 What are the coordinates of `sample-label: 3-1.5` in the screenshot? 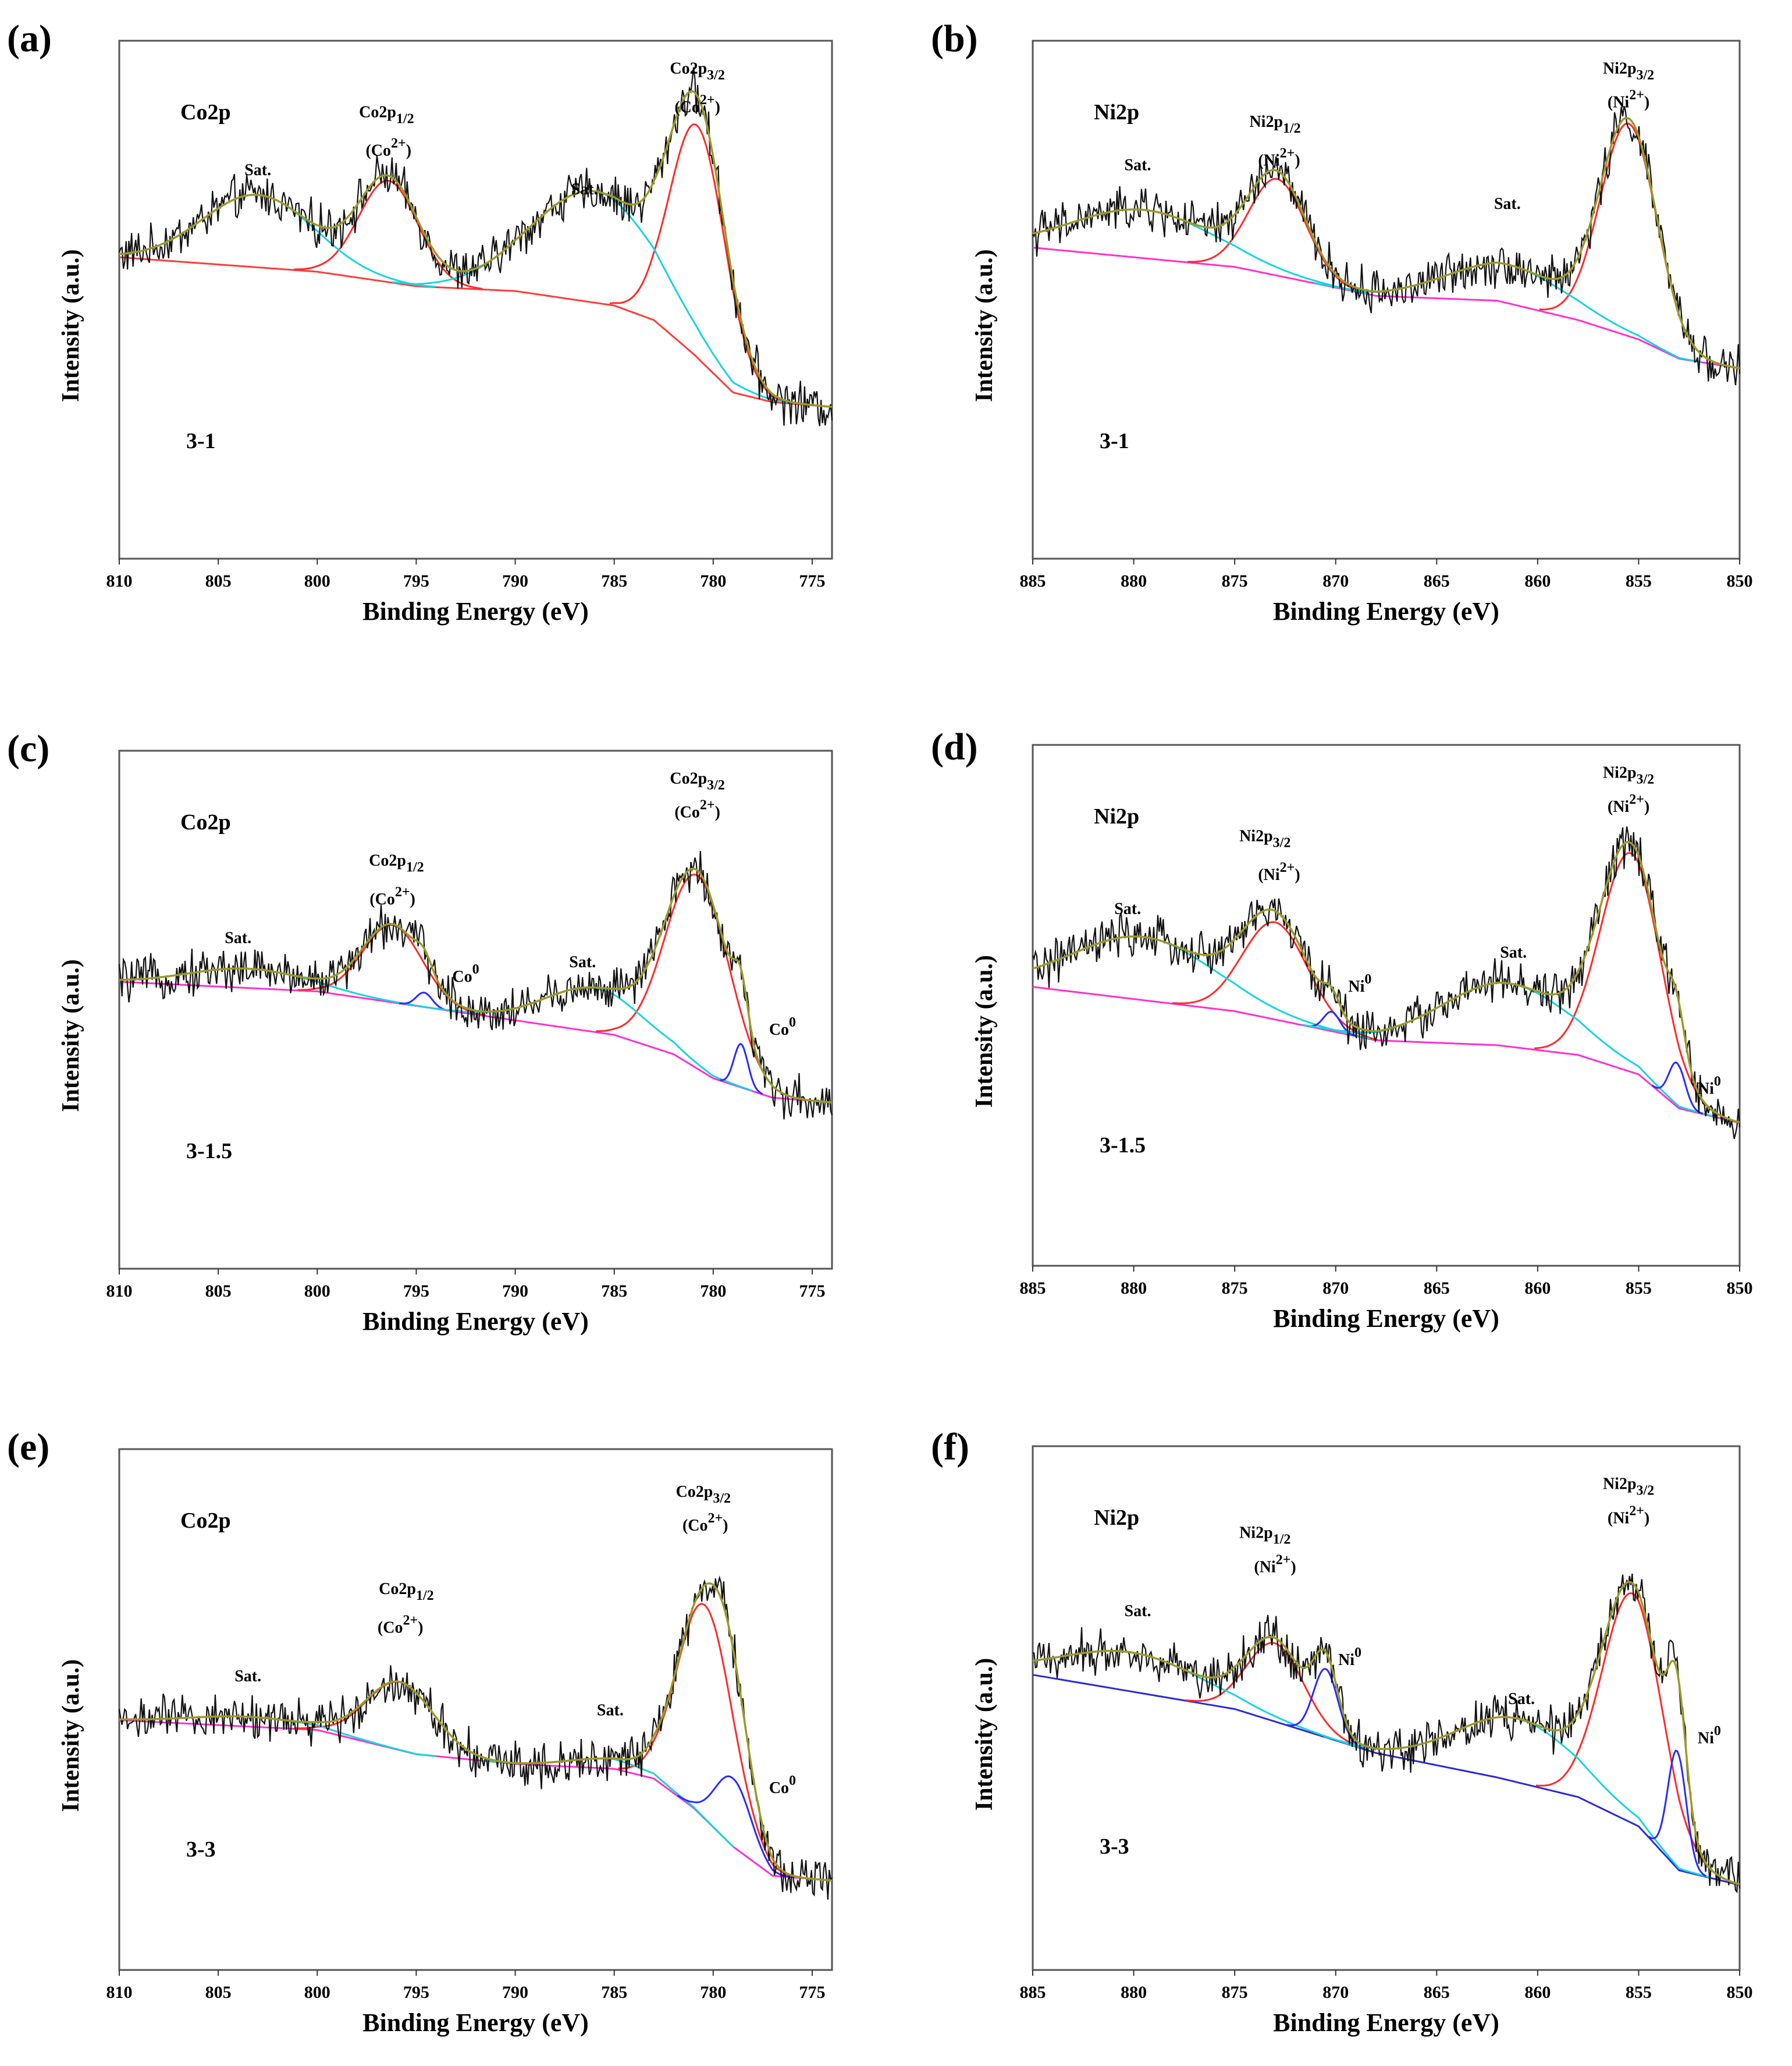 It's located at (1123, 1145).